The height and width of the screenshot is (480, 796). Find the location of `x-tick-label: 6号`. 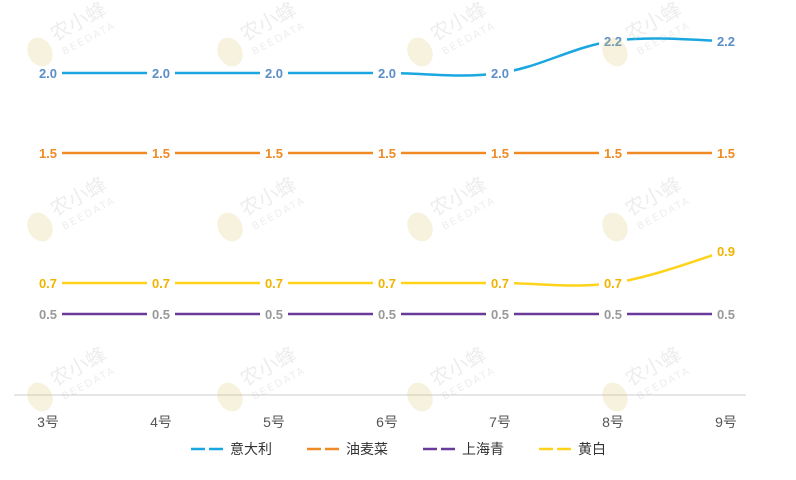

x-tick-label: 6号 is located at coordinates (387, 422).